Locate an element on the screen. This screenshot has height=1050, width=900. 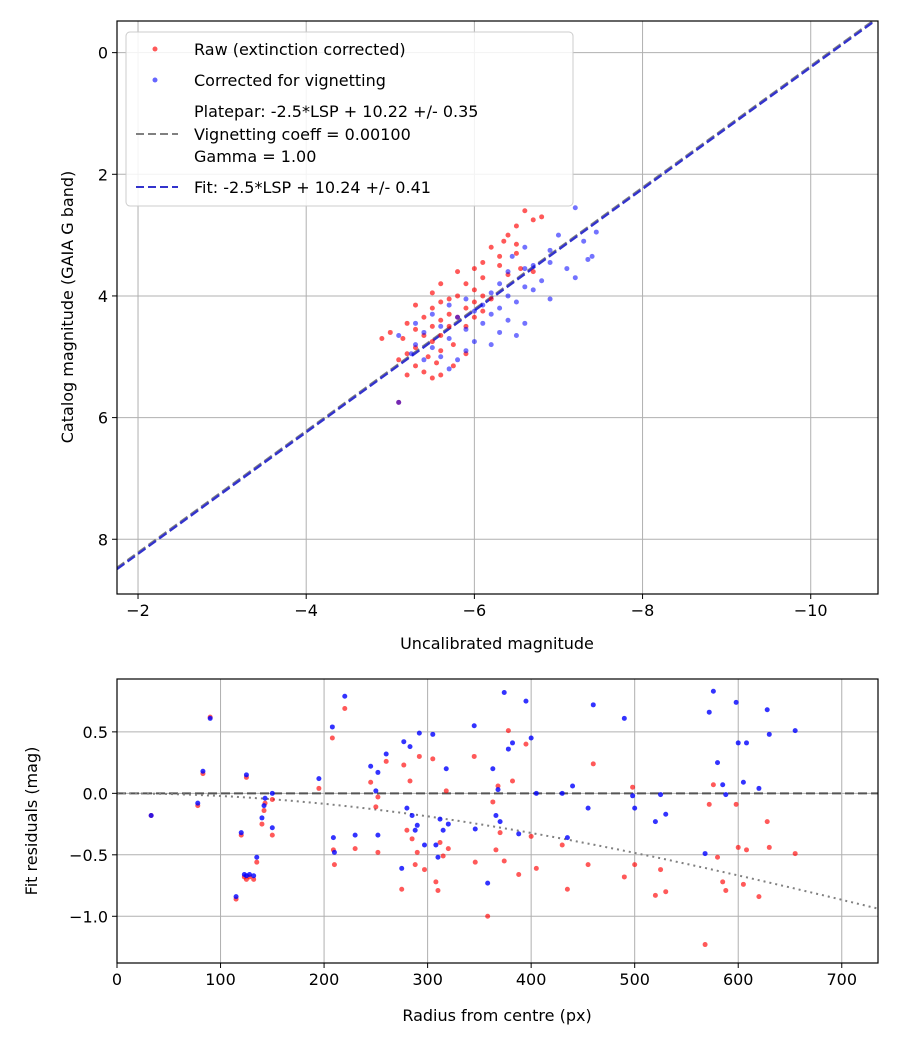
legend-vignetting-label: Vignetting coeff = 0.00100 is located at coordinates (302, 134).